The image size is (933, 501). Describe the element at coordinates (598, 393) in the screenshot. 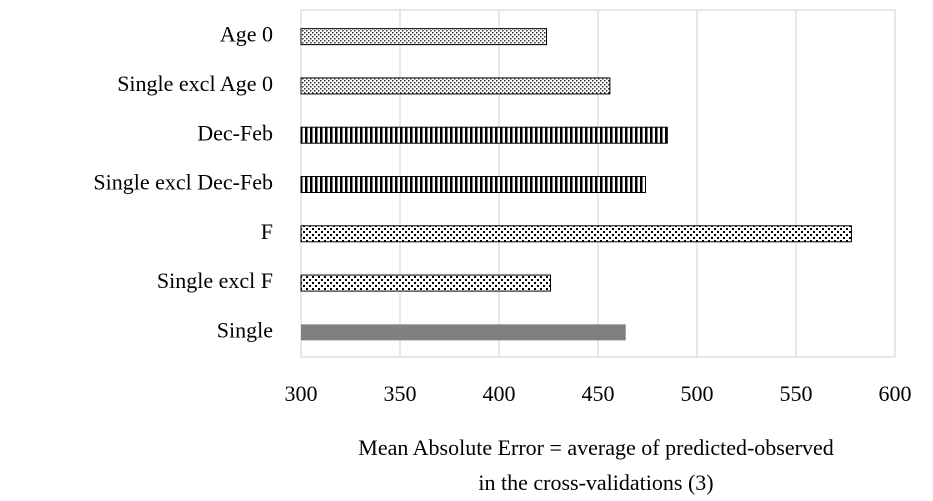

I see `x-tick-label: 450` at that location.